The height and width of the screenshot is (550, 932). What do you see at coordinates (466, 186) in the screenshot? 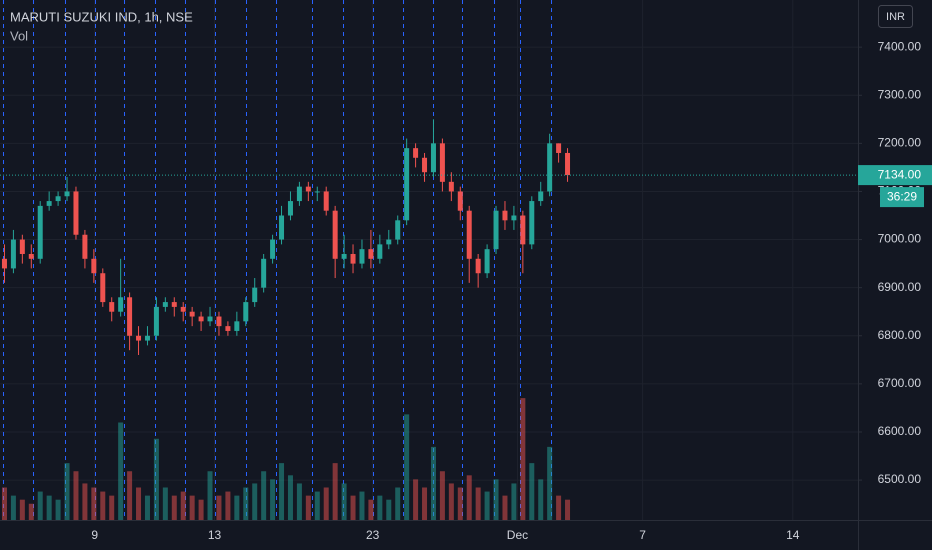
I see `price-tags: 7134.00 36:29` at bounding box center [466, 186].